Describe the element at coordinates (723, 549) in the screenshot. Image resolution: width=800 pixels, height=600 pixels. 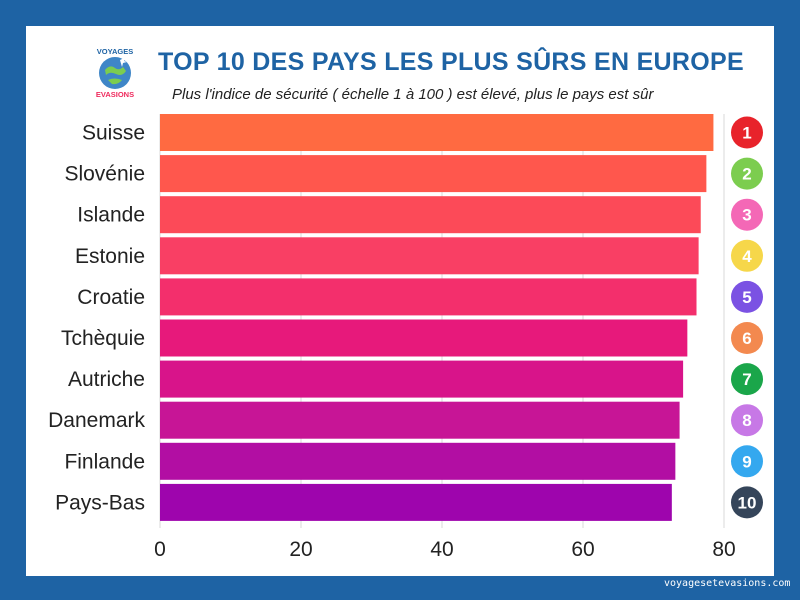
I see `x-tick-label: 80` at that location.